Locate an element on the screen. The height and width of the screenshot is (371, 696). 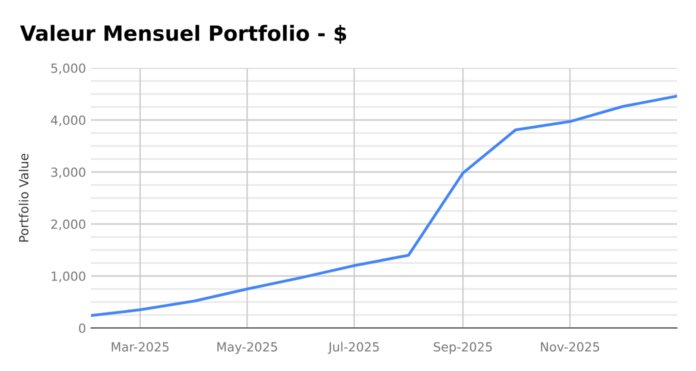
y-tick-label: 5,000 is located at coordinates (68, 68).